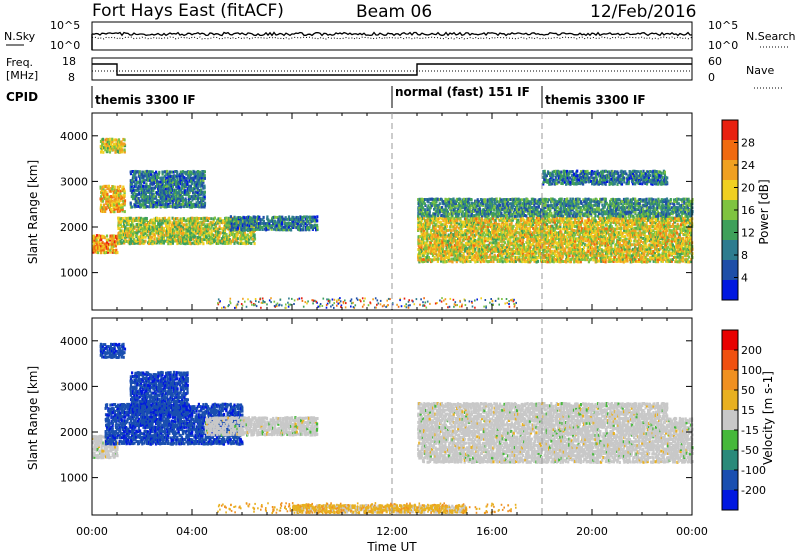  Describe the element at coordinates (22, 97) in the screenshot. I see `cpid-label: CPID` at that location.